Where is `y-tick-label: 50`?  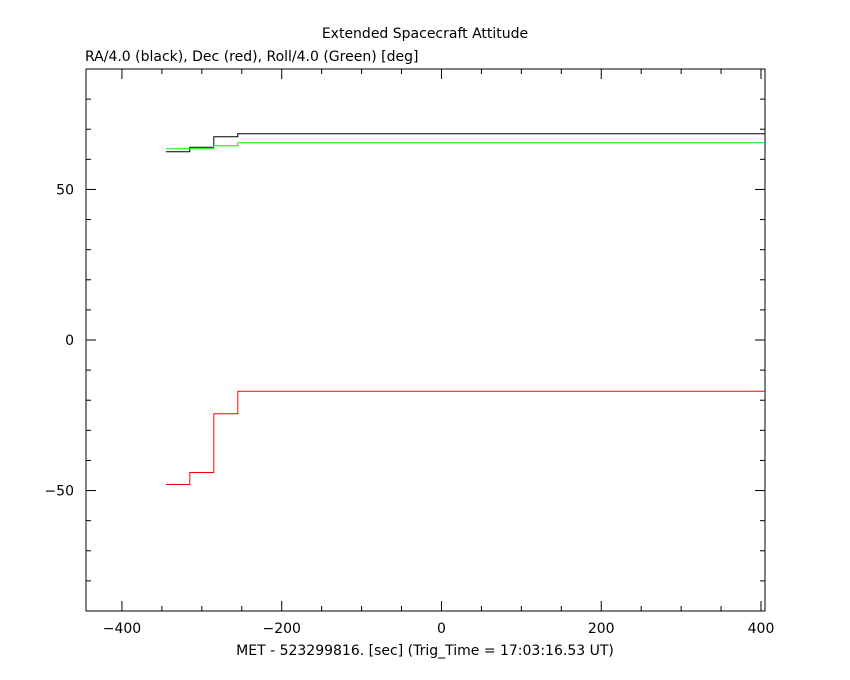
y-tick-label: 50 is located at coordinates (65, 190).